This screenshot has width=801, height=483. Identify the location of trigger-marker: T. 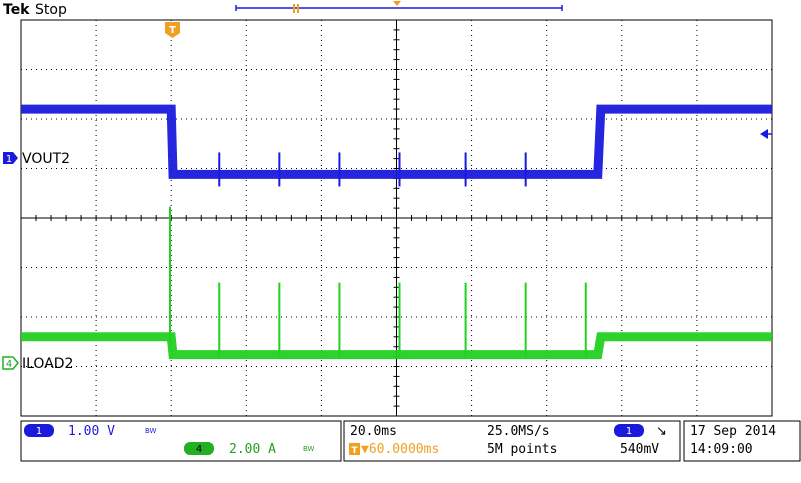
(172, 30).